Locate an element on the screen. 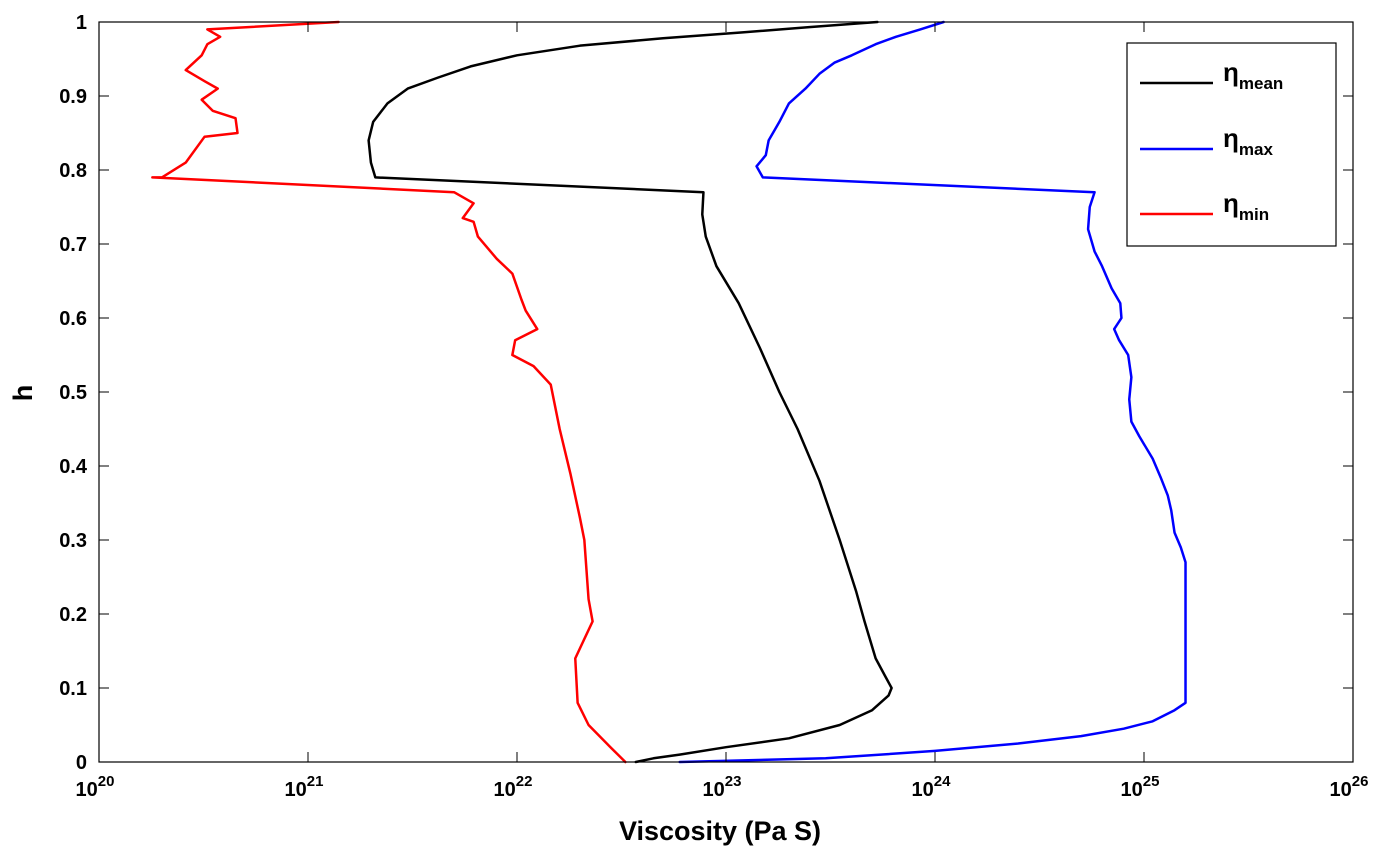 The height and width of the screenshot is (852, 1394). y-tick-label: 0.8 is located at coordinates (73, 171).